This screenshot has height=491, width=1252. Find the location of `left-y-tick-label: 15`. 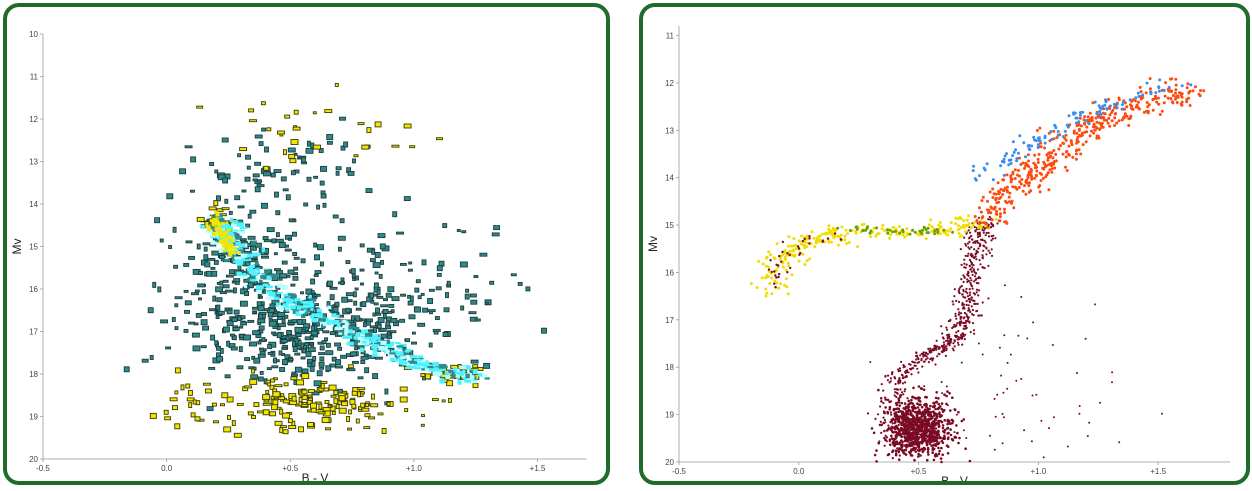

left-y-tick-label: 15 is located at coordinates (33, 247).